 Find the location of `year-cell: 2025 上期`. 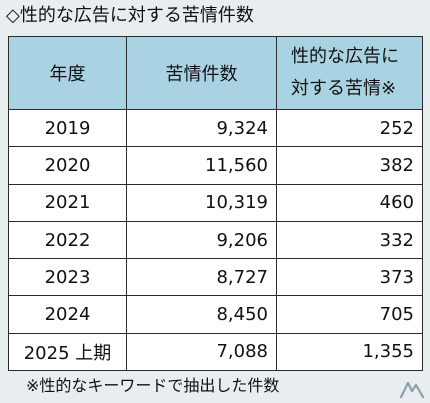

year-cell: 2025 上期 is located at coordinates (67, 352).